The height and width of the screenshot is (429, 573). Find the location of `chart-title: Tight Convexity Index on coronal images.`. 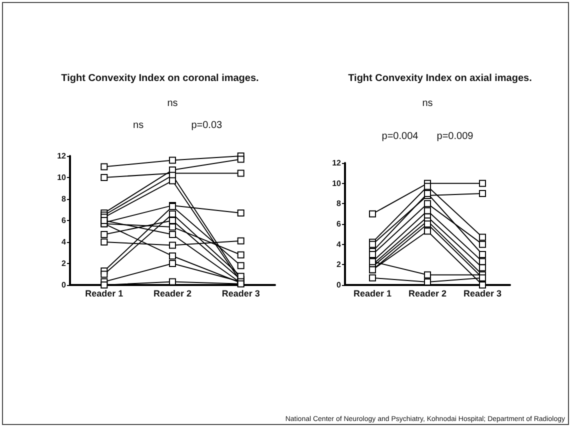

chart-title: Tight Convexity Index on coronal images. is located at coordinates (160, 78).